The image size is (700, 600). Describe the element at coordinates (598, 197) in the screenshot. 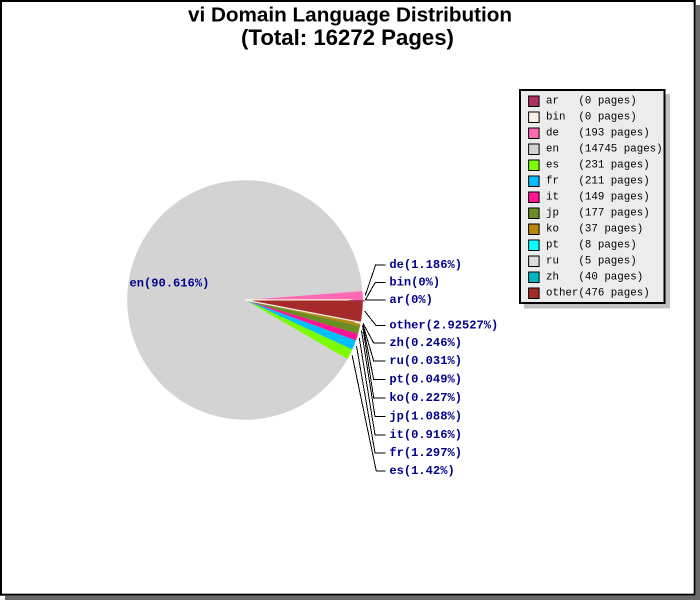

I see `svg-text: it (149 pages)` at that location.